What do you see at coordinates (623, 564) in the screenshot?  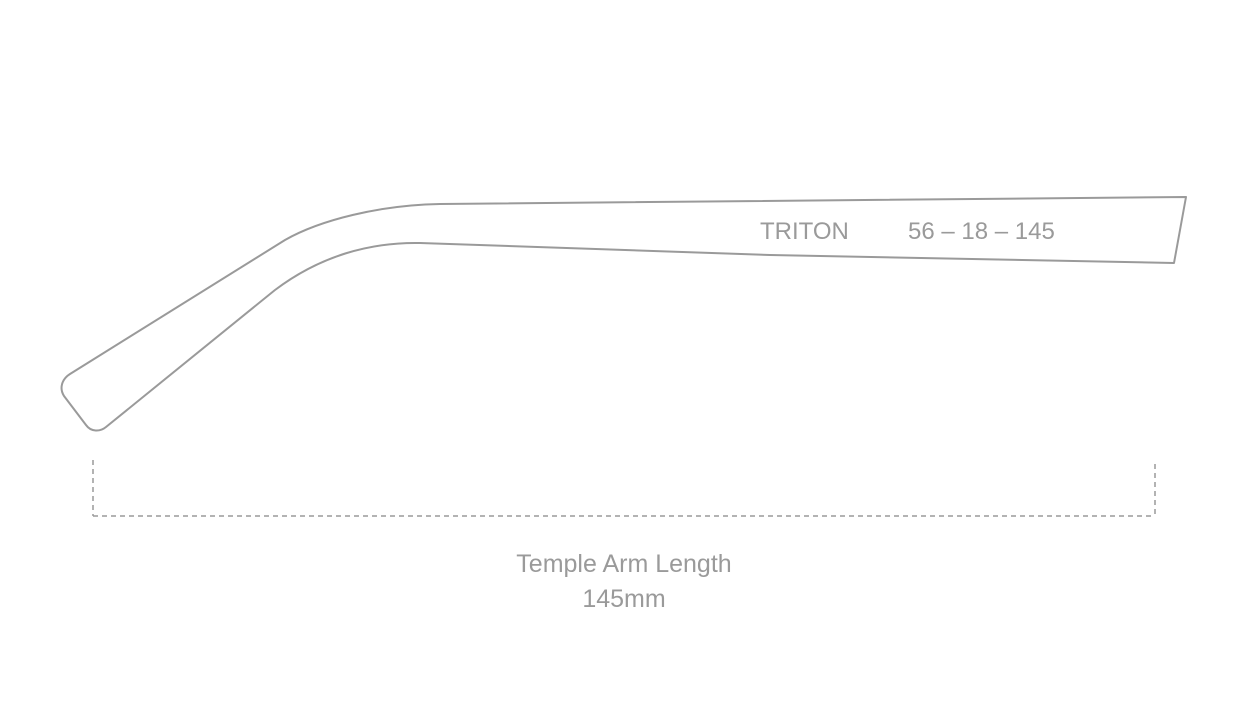 I see `measurement-label: Temple Arm Length` at bounding box center [623, 564].